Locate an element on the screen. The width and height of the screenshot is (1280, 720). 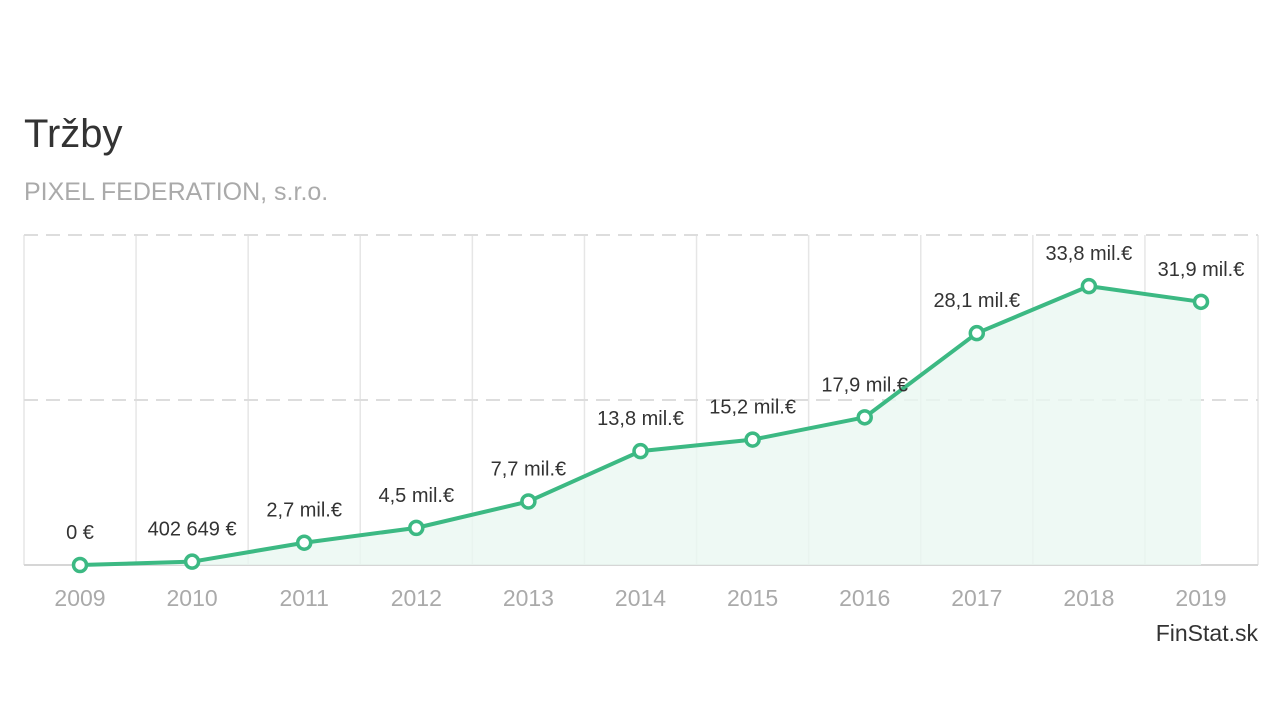
data-point-2012 is located at coordinates (416, 528).